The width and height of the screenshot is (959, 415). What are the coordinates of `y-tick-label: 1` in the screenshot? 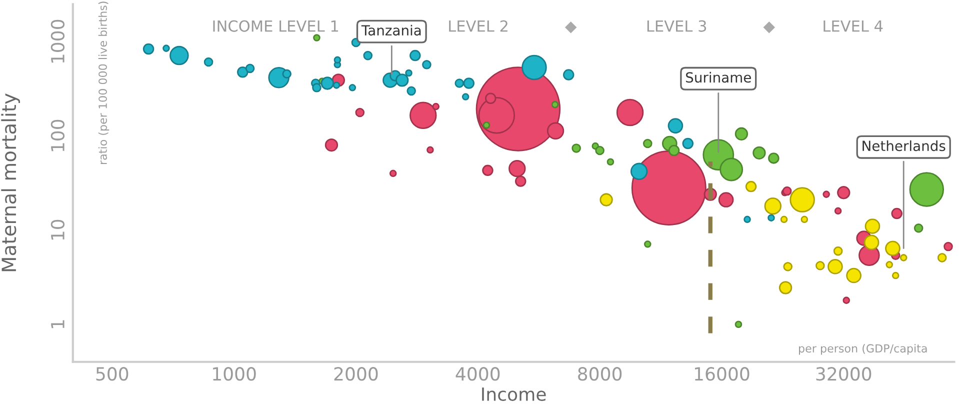 It's located at (57, 324).